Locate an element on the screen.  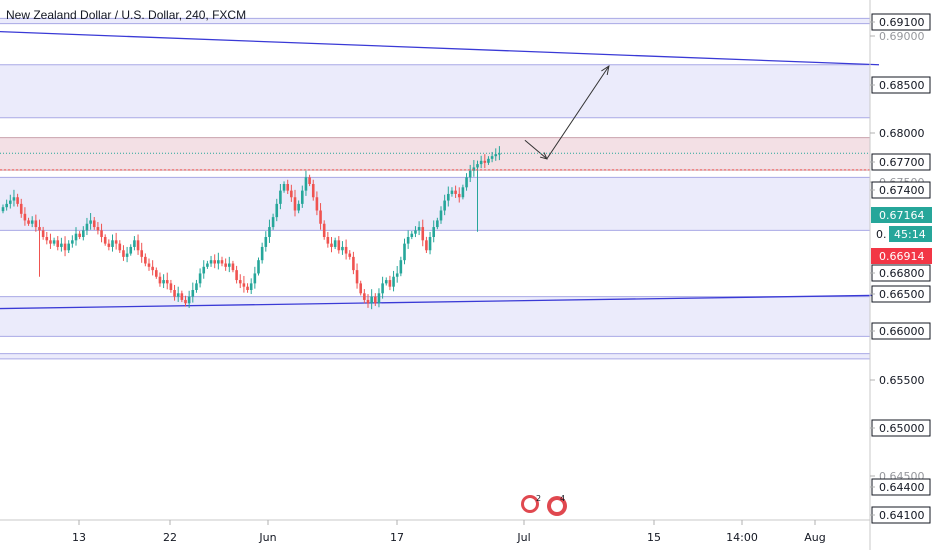
overlap-price-label: 0. is located at coordinates (881, 234).